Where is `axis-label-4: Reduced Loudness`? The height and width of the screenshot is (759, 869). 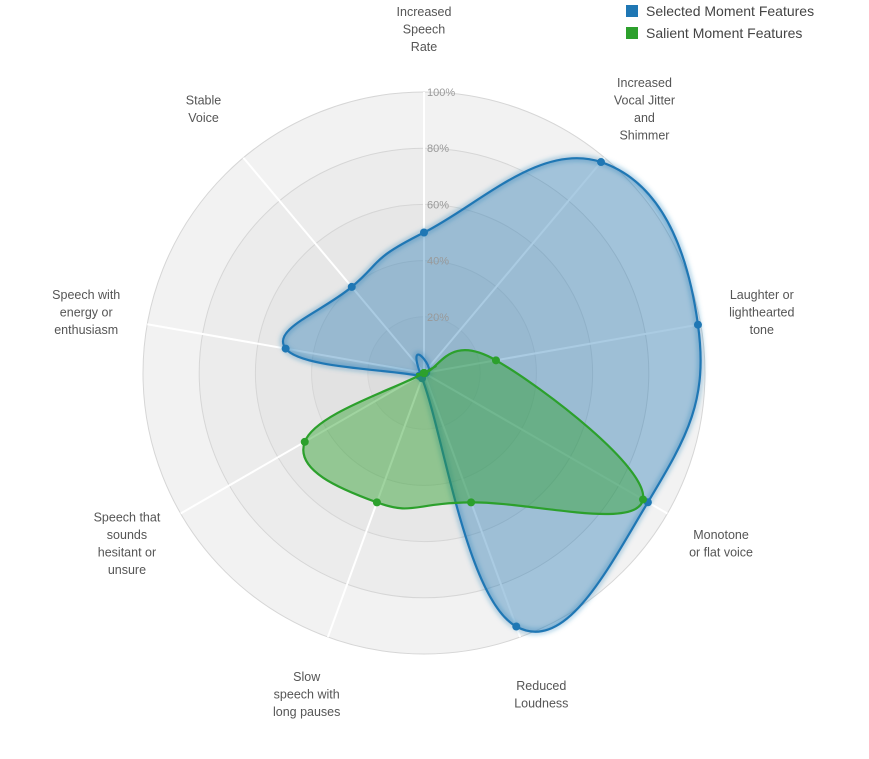 axis-label-4: Reduced Loudness is located at coordinates (541, 695).